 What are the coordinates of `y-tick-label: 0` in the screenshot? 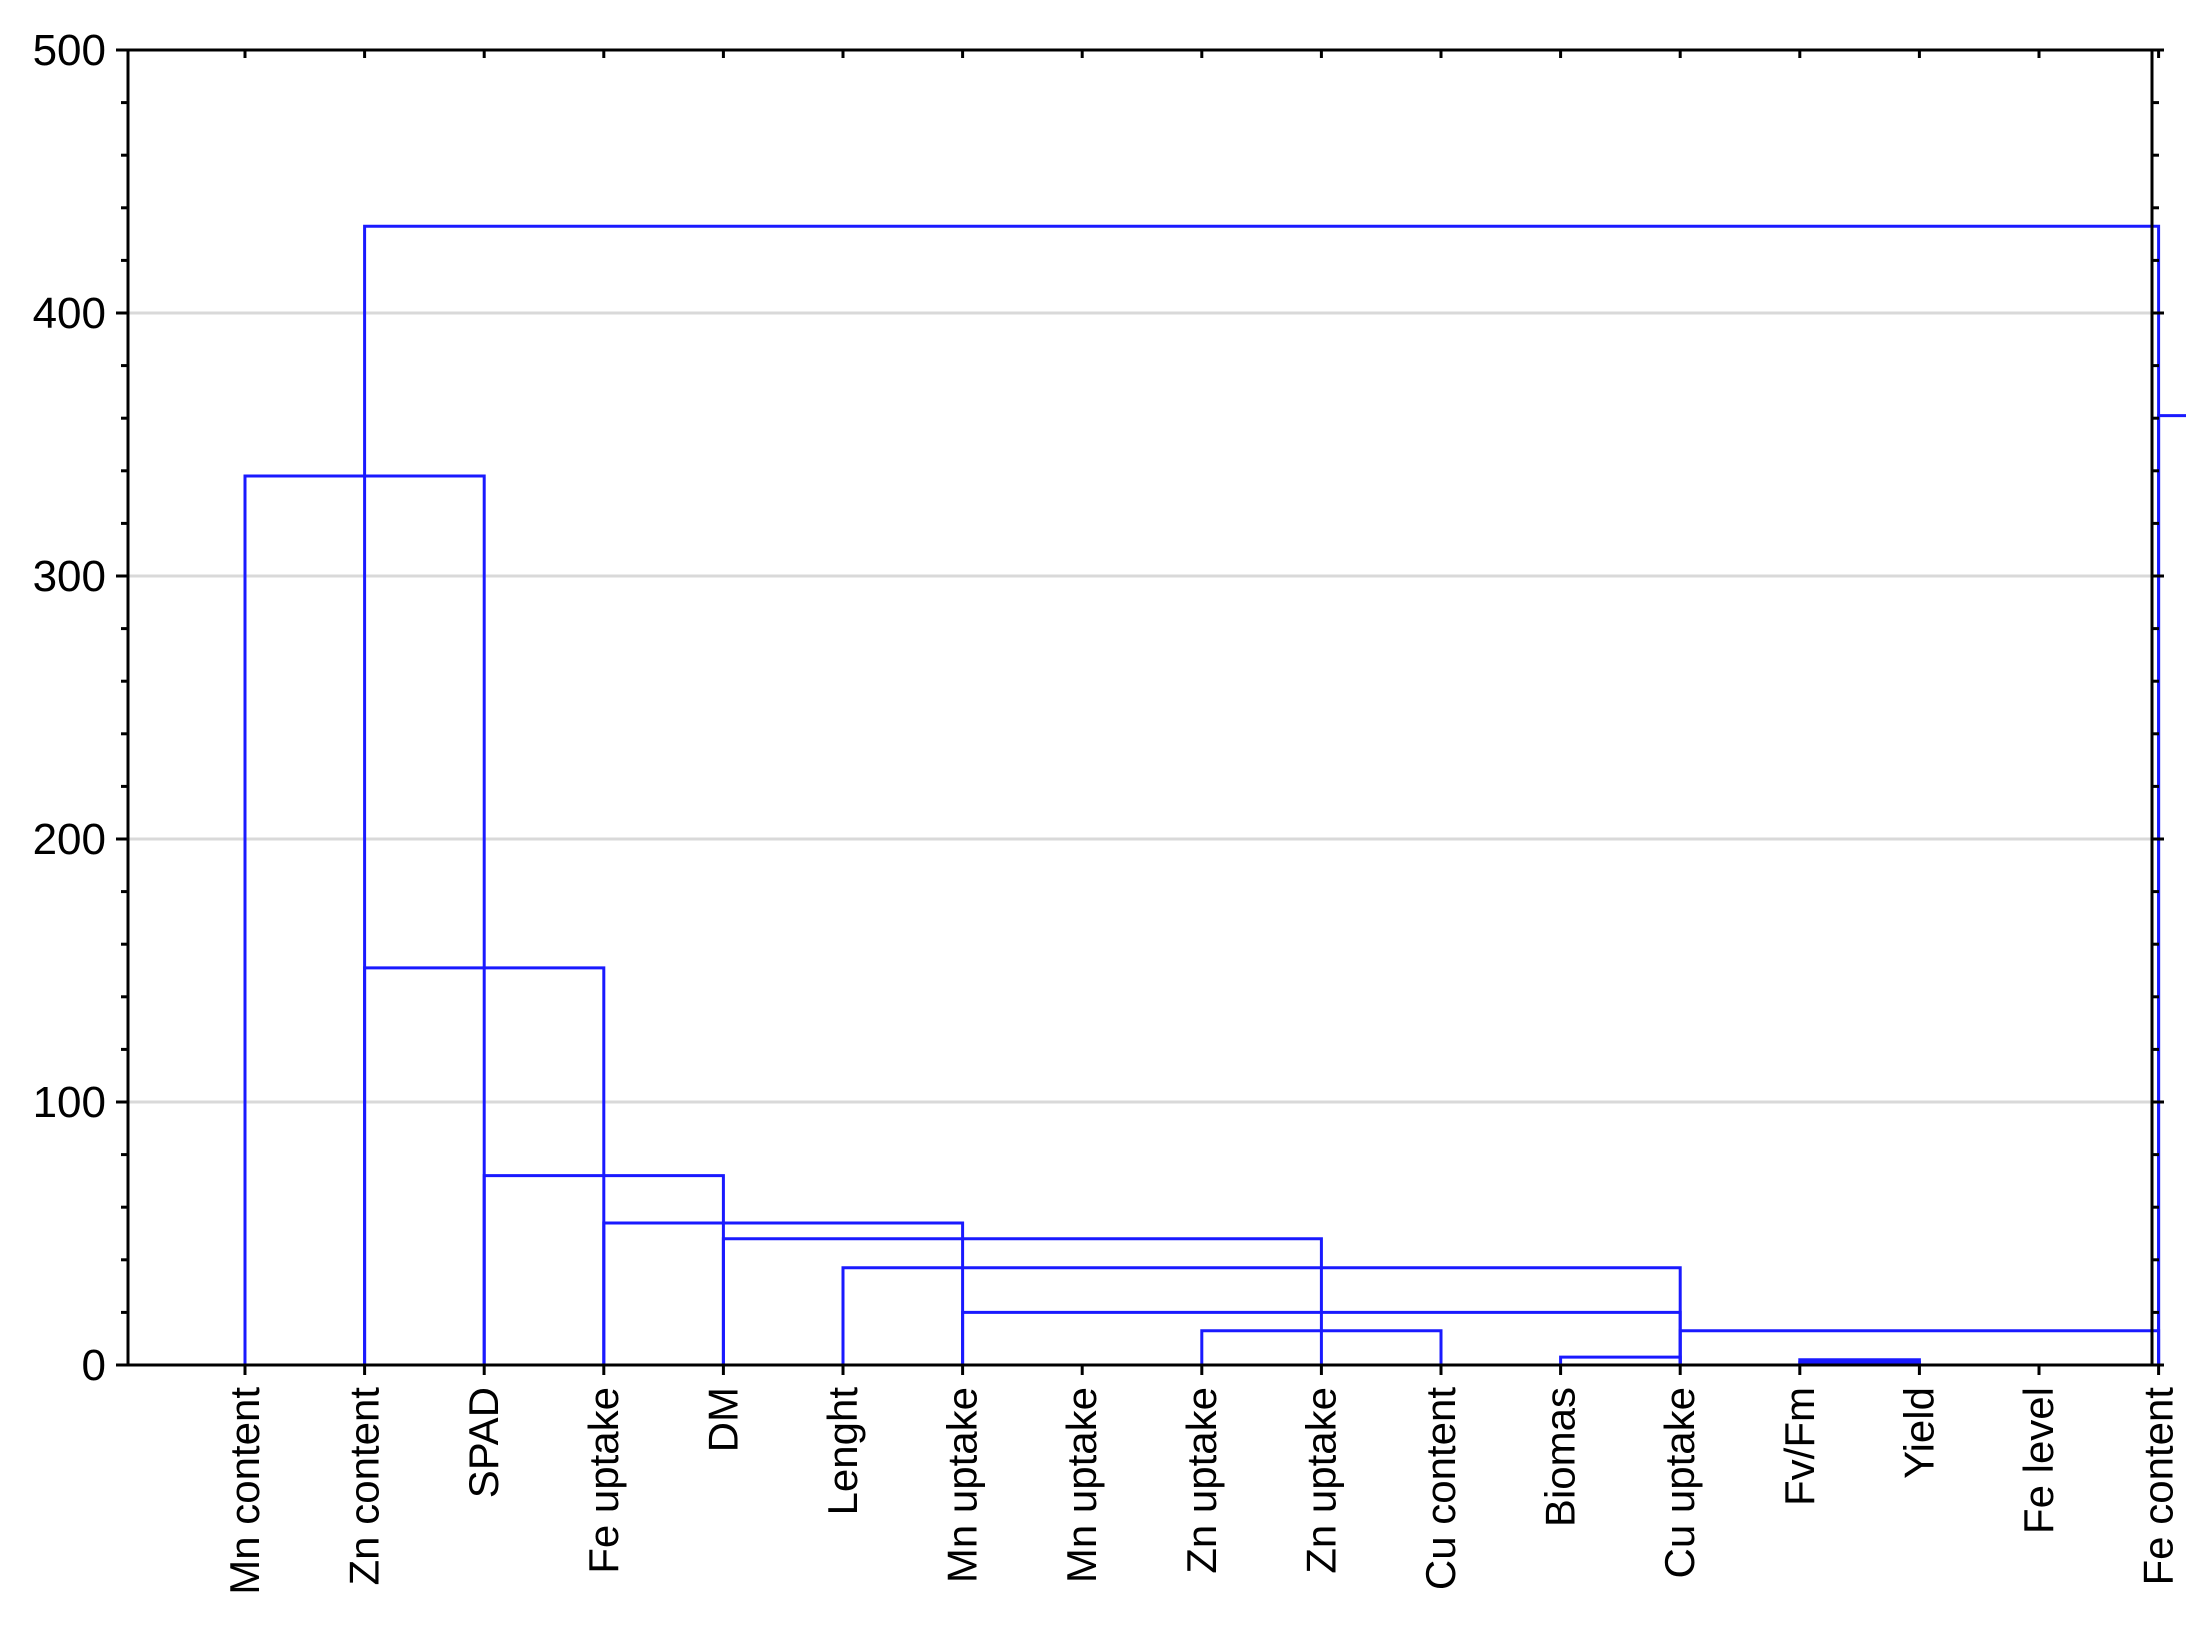 It's located at (94, 1365).